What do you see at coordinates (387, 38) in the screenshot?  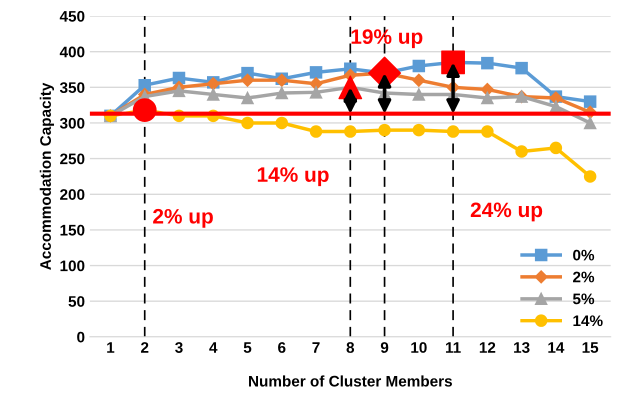 I see `annotation: 19% up` at bounding box center [387, 38].